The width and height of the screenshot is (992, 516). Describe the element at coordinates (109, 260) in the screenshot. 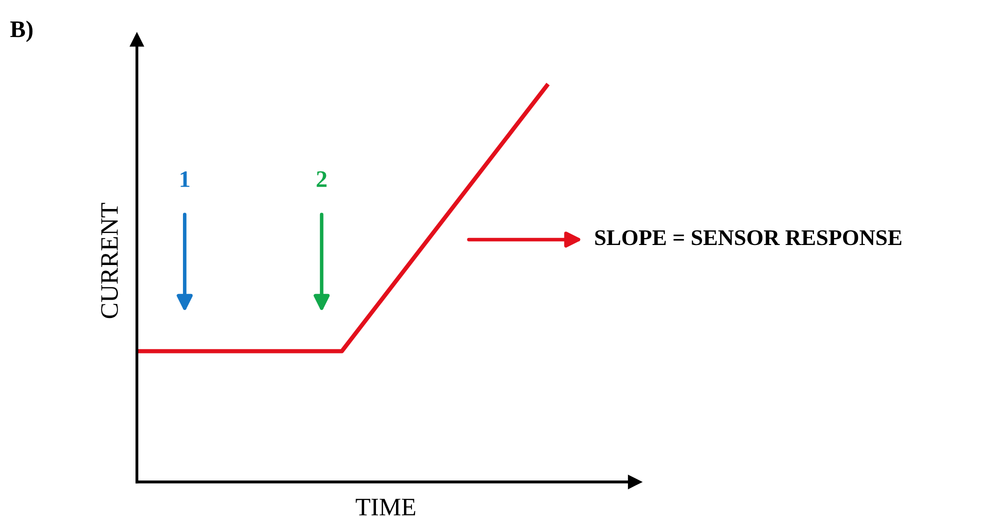

I see `y-axis-title: CURRENT` at that location.